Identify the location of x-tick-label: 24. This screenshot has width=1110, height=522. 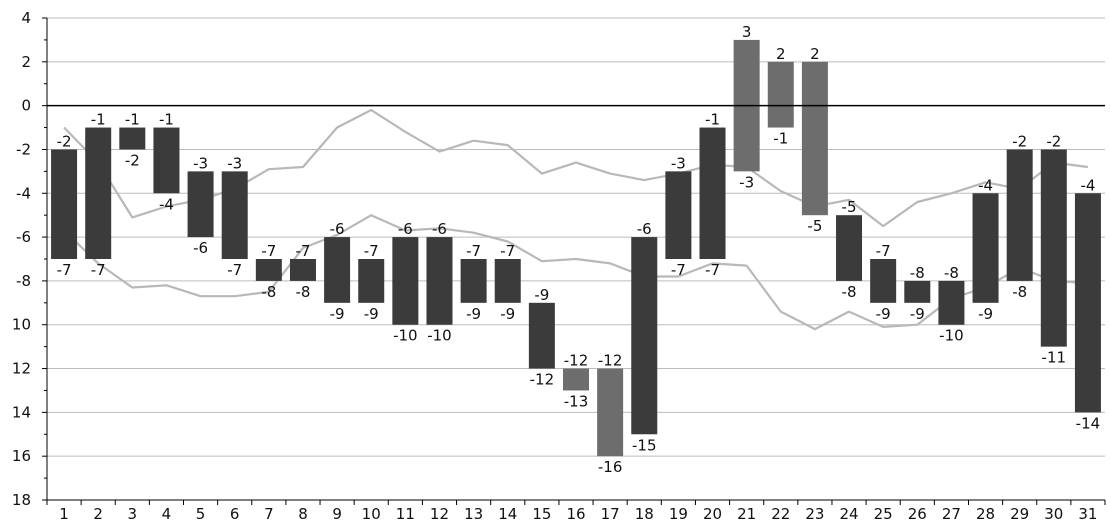
(848, 513).